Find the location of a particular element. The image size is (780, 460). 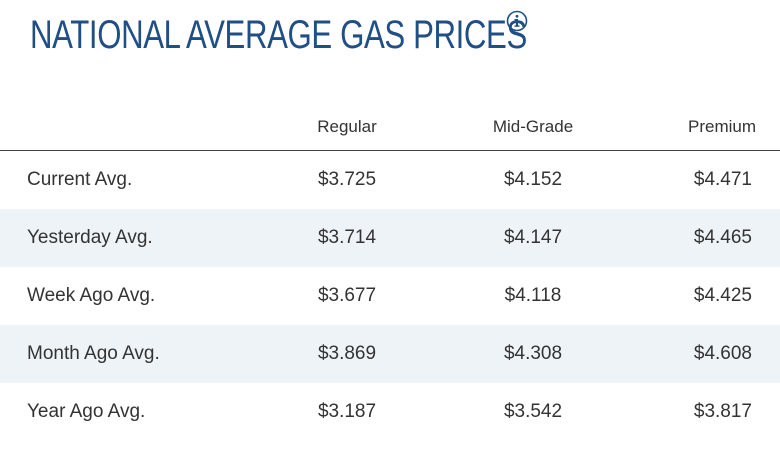

table-row: Year Ago Avg. $3.187 $3.542 $3.817 is located at coordinates (390, 412).